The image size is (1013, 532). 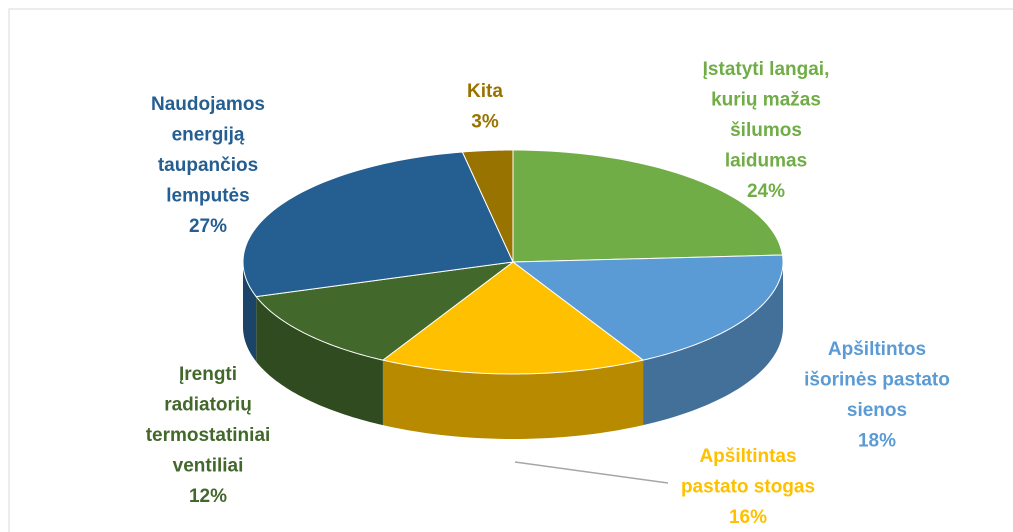 I want to click on leader-line, so click(x=591, y=472).